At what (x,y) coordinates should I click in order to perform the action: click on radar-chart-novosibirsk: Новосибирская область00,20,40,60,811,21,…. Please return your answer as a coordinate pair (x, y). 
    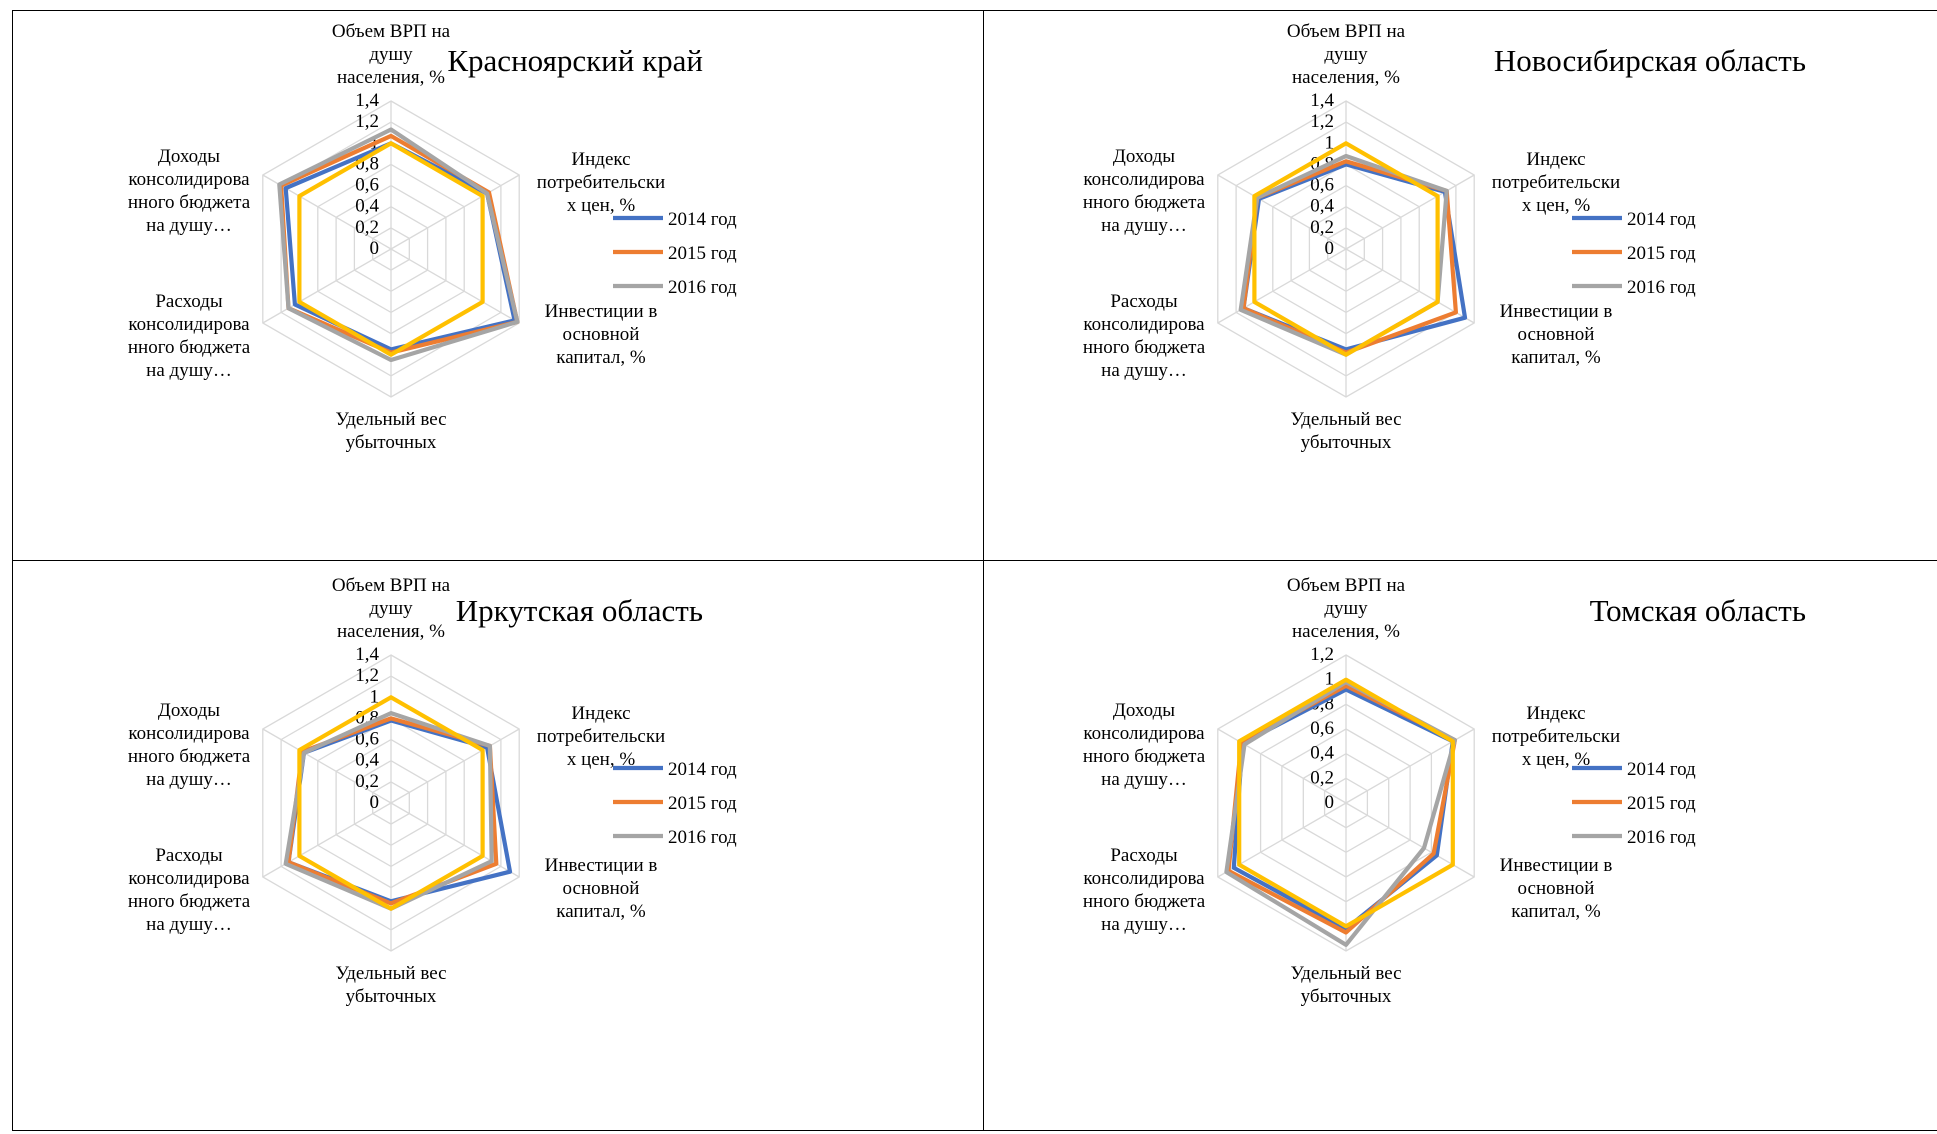
    Looking at the image, I should click on (1444, 237).